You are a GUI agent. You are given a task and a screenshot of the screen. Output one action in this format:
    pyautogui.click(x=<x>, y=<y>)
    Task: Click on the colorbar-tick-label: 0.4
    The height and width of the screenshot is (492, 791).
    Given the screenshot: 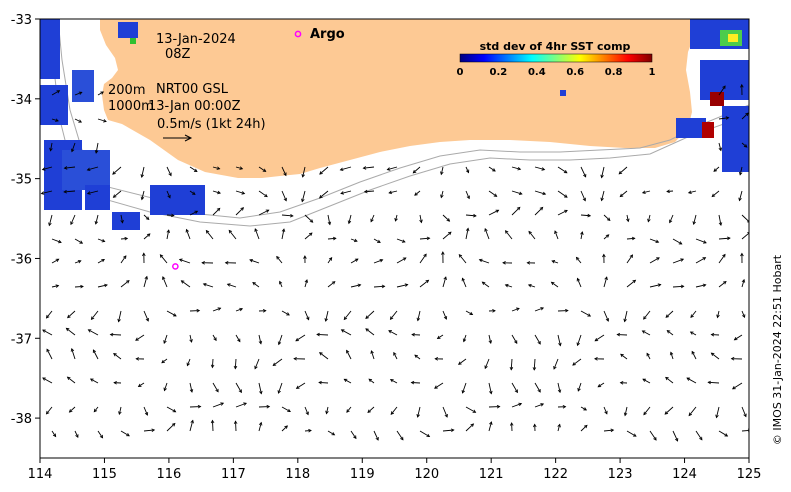 What is the action you would take?
    pyautogui.click(x=537, y=72)
    